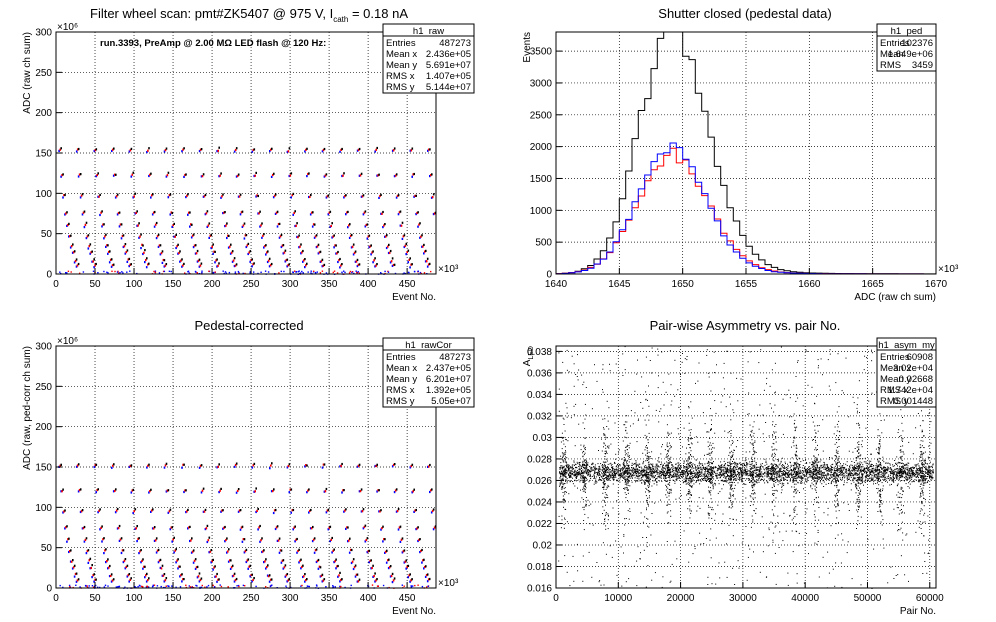 The width and height of the screenshot is (996, 622). Describe the element at coordinates (455, 43) in the screenshot. I see `stats-value: 487273` at that location.